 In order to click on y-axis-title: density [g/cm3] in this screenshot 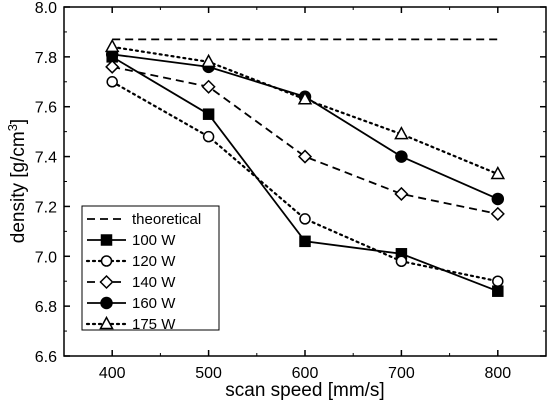, I will do `click(17, 181)`.